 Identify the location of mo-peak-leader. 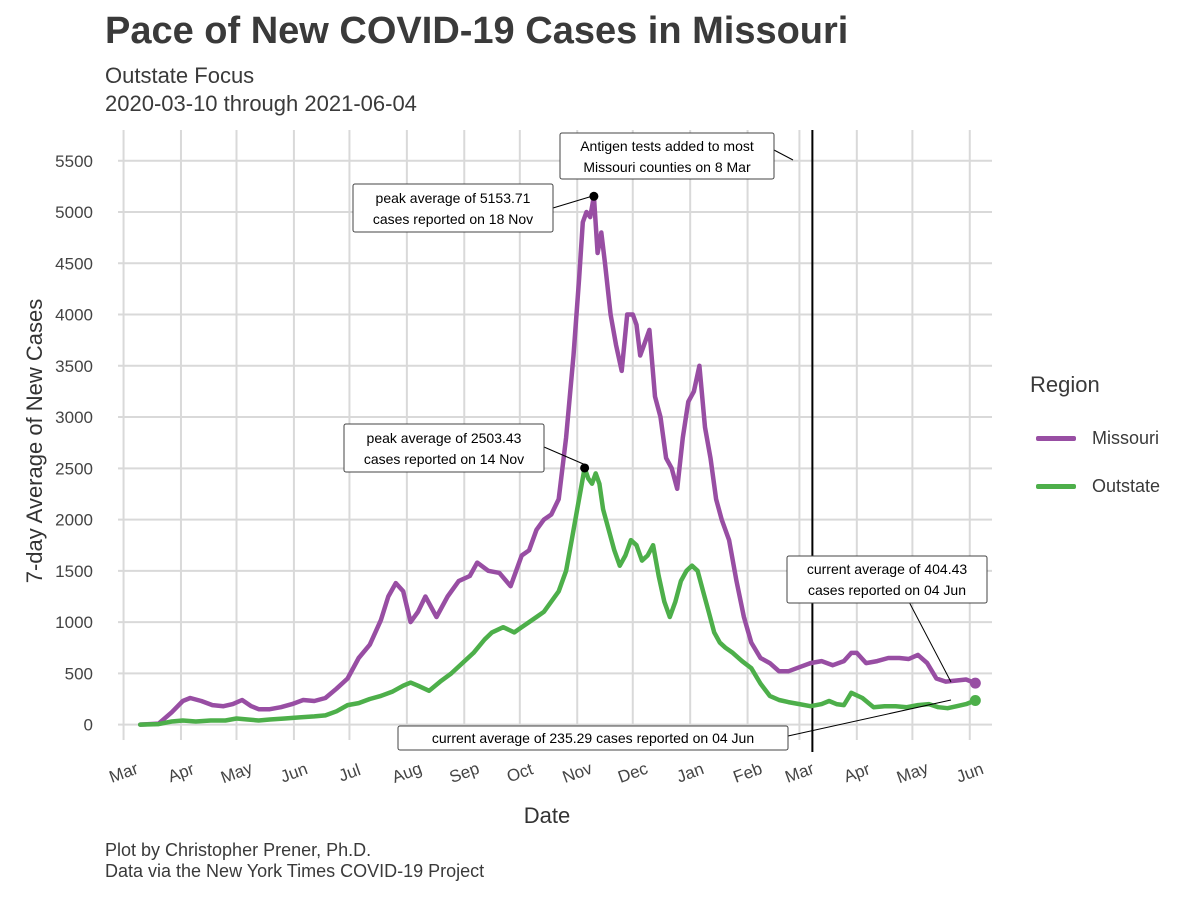
(574, 201).